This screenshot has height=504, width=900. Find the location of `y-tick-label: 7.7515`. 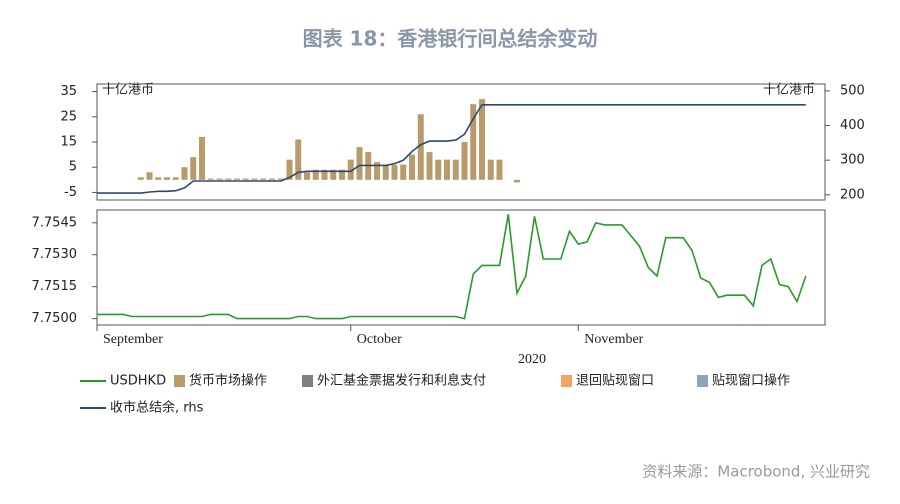

y-tick-label: 7.7515 is located at coordinates (55, 286).